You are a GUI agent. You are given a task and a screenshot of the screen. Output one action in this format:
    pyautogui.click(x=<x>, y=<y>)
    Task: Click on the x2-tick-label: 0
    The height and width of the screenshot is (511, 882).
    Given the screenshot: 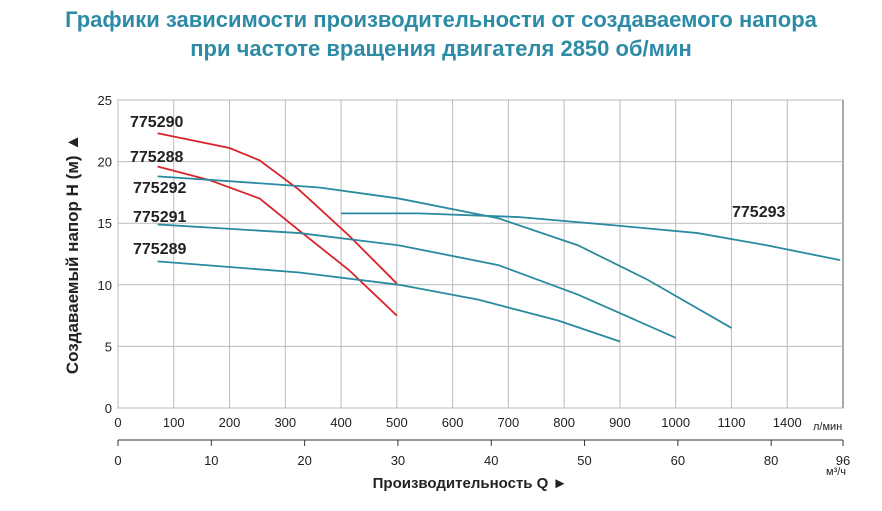 What is the action you would take?
    pyautogui.click(x=117, y=460)
    